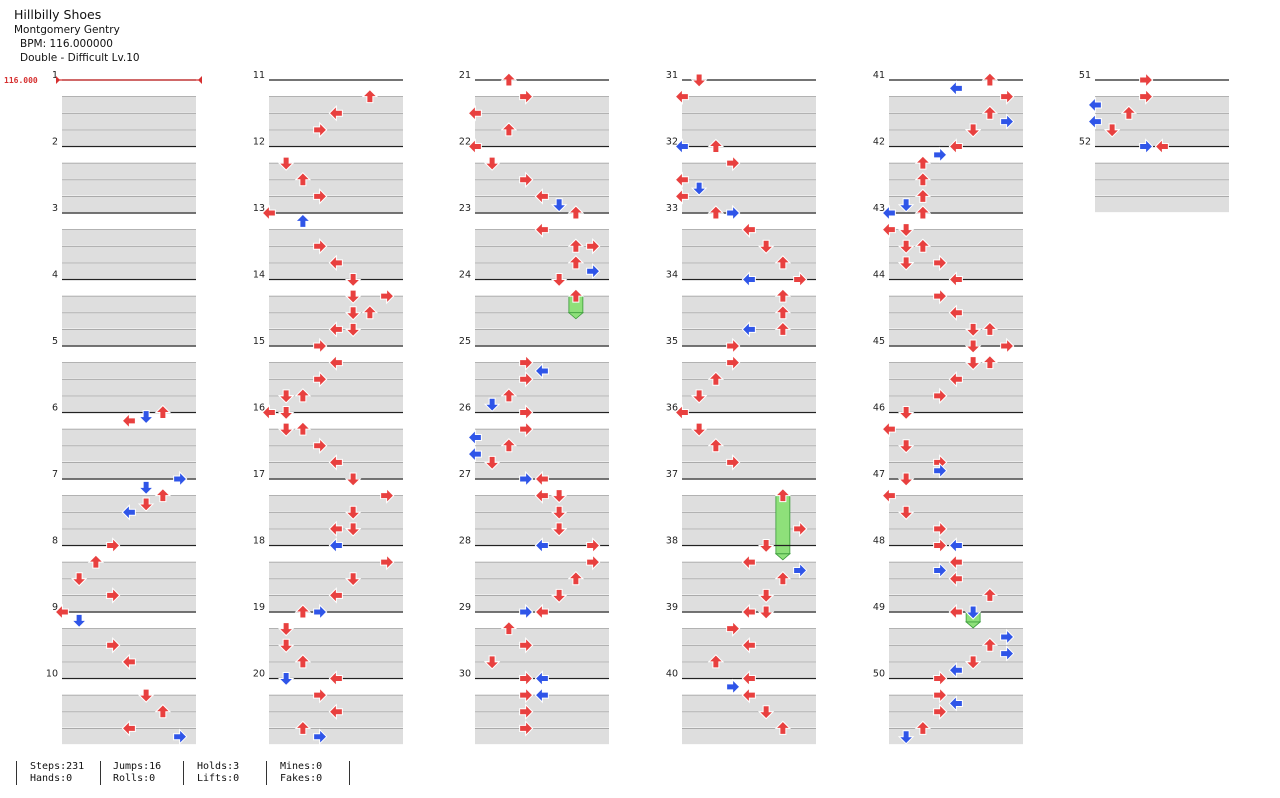 The image size is (1280, 798). What do you see at coordinates (259, 142) in the screenshot?
I see `measure-number: 12` at bounding box center [259, 142].